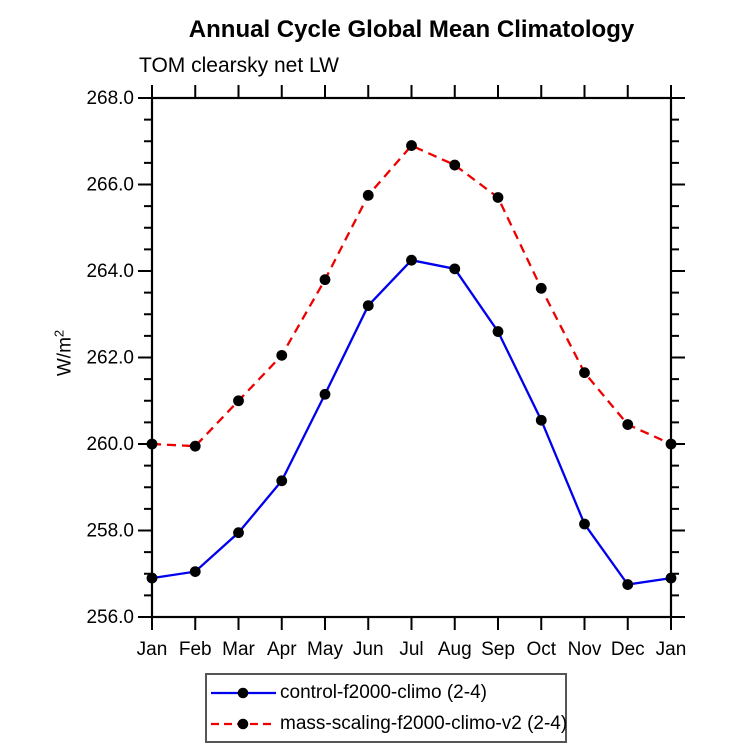  What do you see at coordinates (110, 617) in the screenshot?
I see `y-tick-label: 256.0` at bounding box center [110, 617].